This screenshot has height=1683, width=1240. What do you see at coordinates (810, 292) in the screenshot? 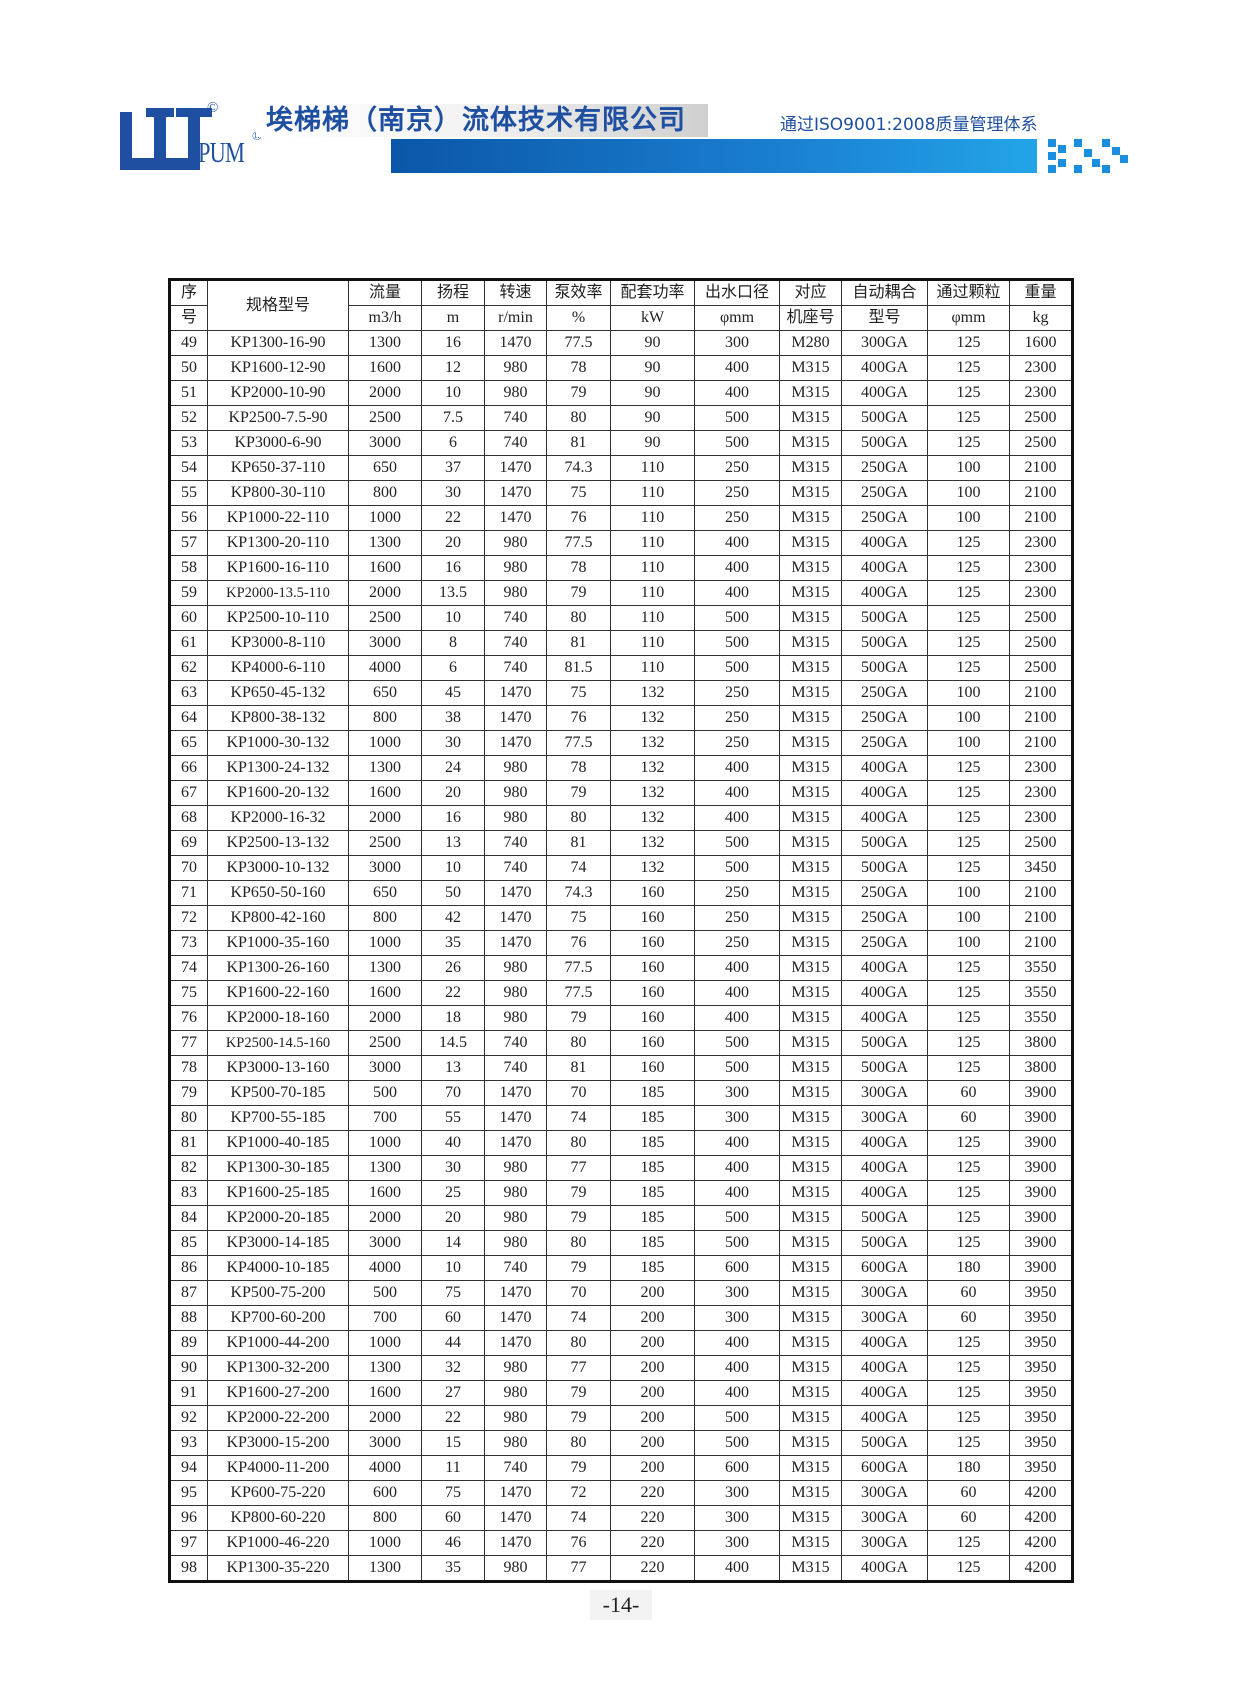
I see `column-header: 对应` at bounding box center [810, 292].